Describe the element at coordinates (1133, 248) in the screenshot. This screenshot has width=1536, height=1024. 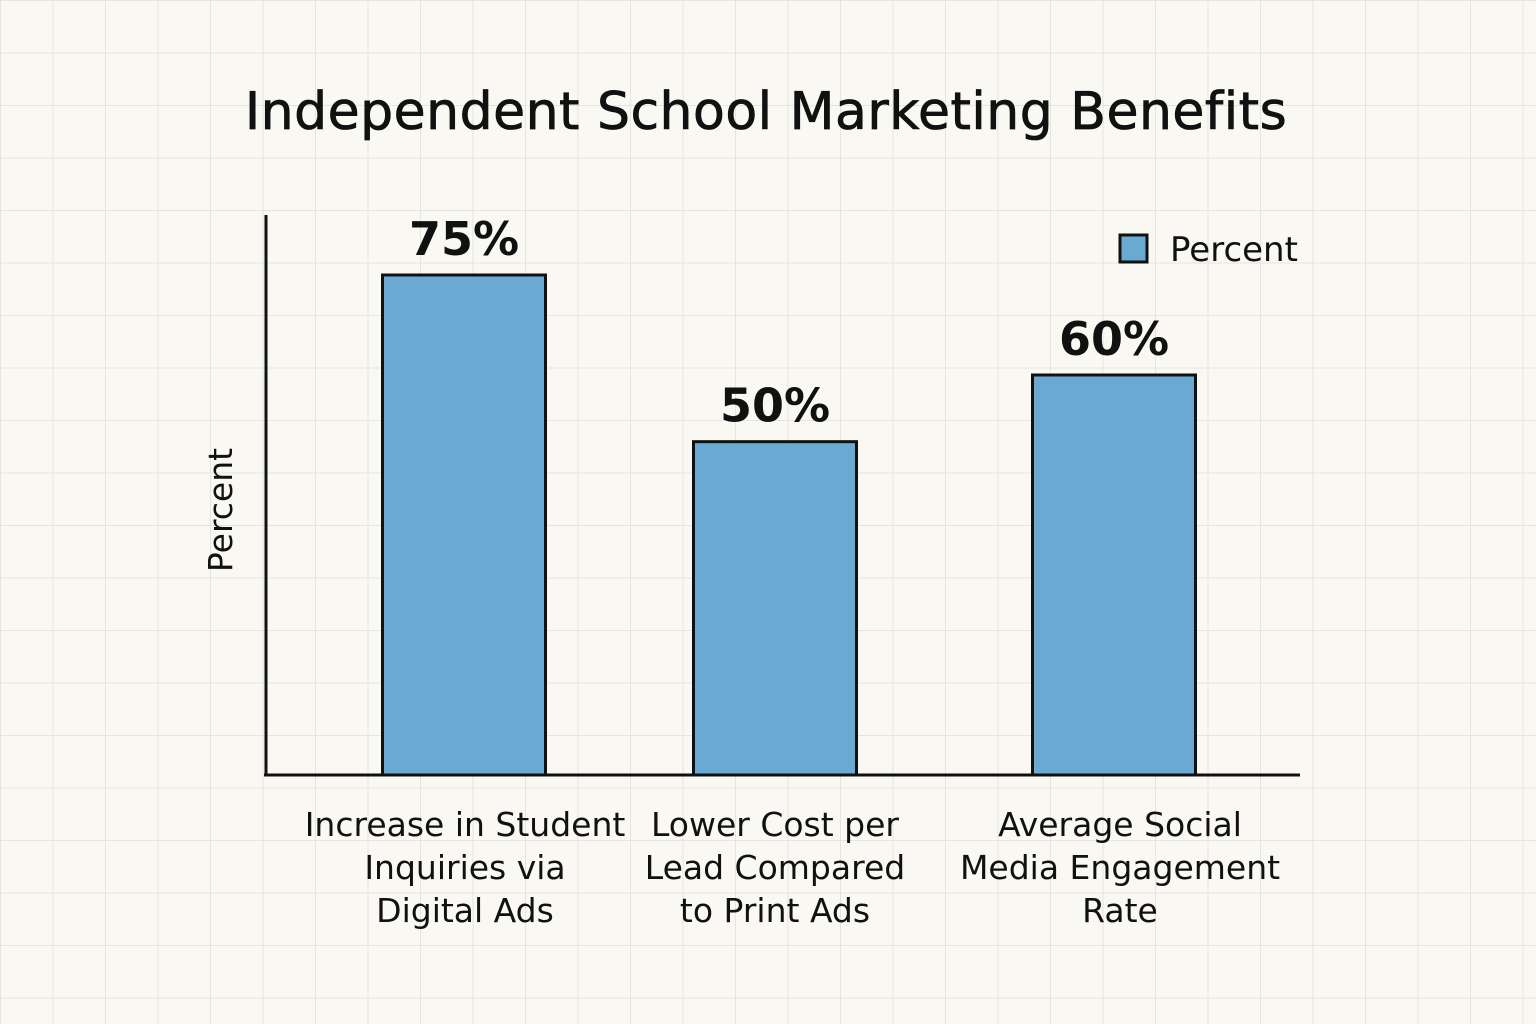
I see `legend-swatch` at that location.